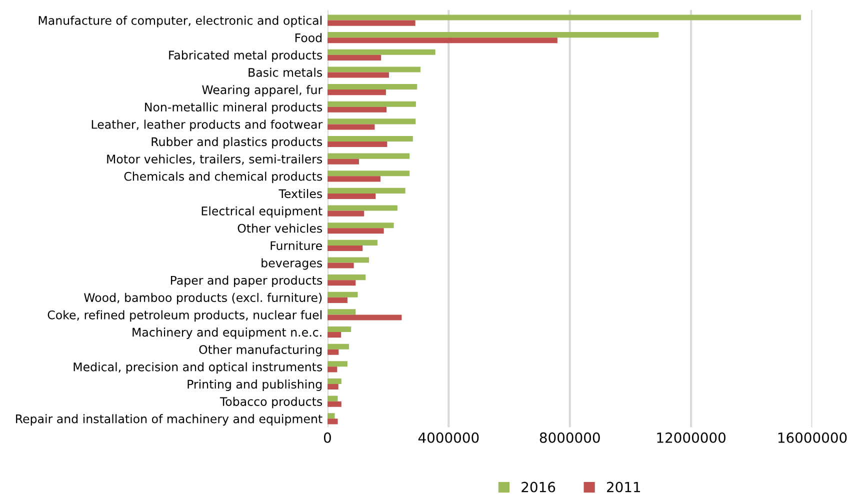 Image resolution: width=855 pixels, height=494 pixels. What do you see at coordinates (691, 437) in the screenshot?
I see `x-tick-label: 12000000` at bounding box center [691, 437].